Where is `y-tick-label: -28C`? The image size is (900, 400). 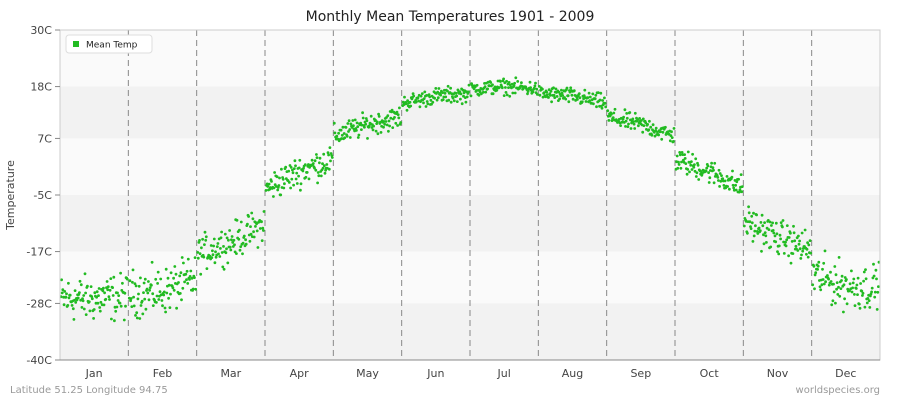
y-tick-label: -28C is located at coordinates (39, 303).